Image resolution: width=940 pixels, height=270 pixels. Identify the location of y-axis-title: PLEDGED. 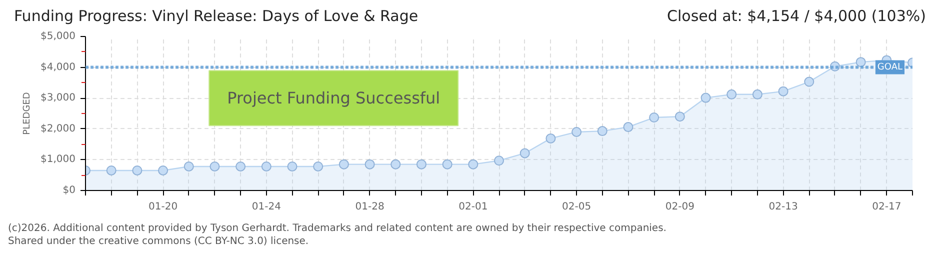
(27, 113).